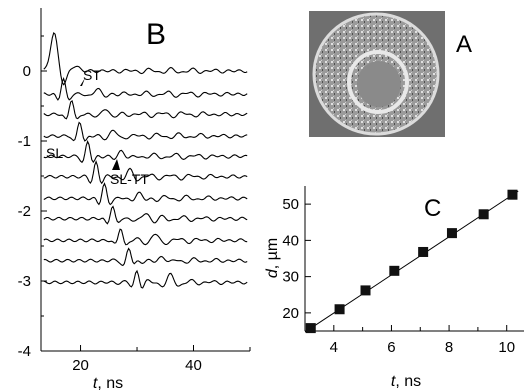  I want to click on panel-b-y-tick-label: -2, so click(24, 211).